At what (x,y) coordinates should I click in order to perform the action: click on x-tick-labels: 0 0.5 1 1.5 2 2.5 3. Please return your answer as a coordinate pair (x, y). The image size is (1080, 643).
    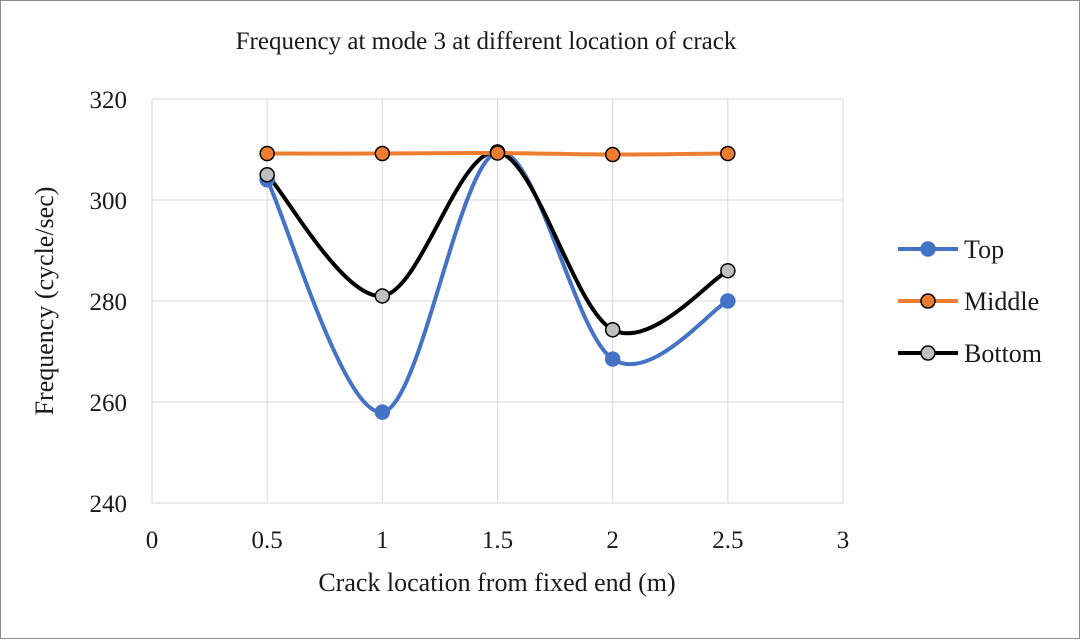
    Looking at the image, I should click on (498, 540).